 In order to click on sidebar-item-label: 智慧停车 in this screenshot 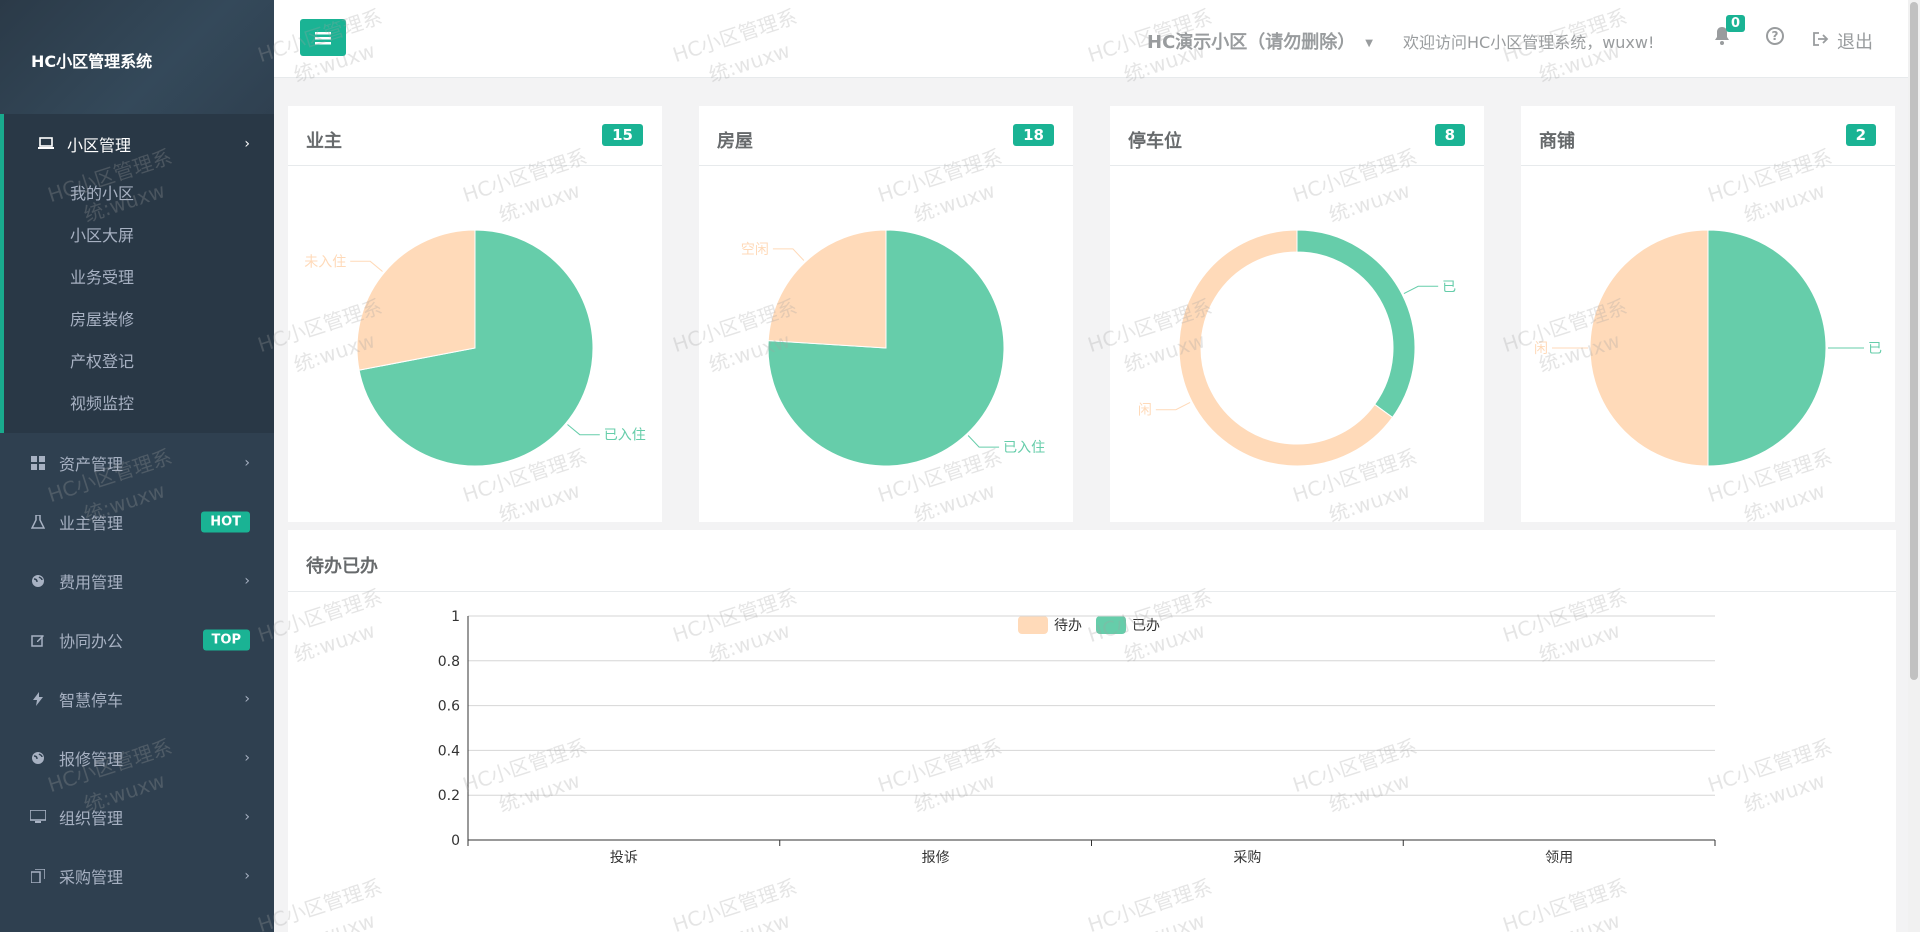, I will do `click(91, 700)`.